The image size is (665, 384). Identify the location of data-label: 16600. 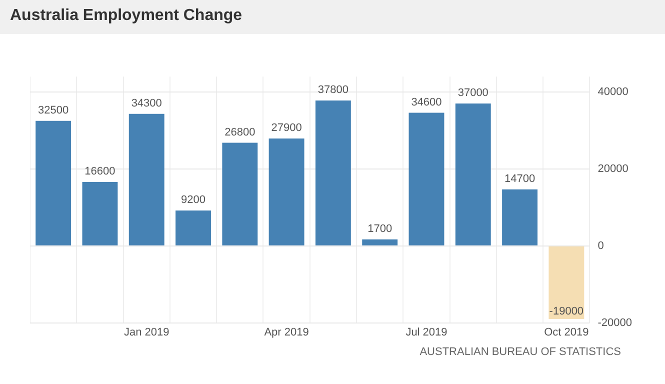
(100, 172).